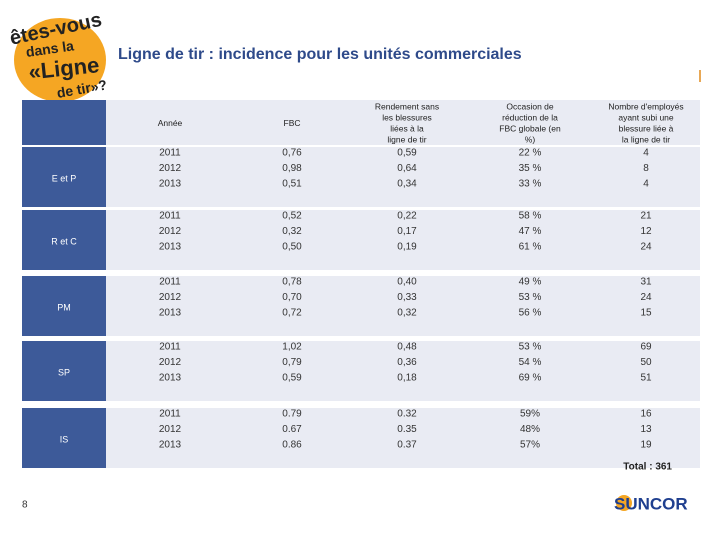 This screenshot has width=720, height=540. I want to click on cell: 47 %, so click(530, 231).